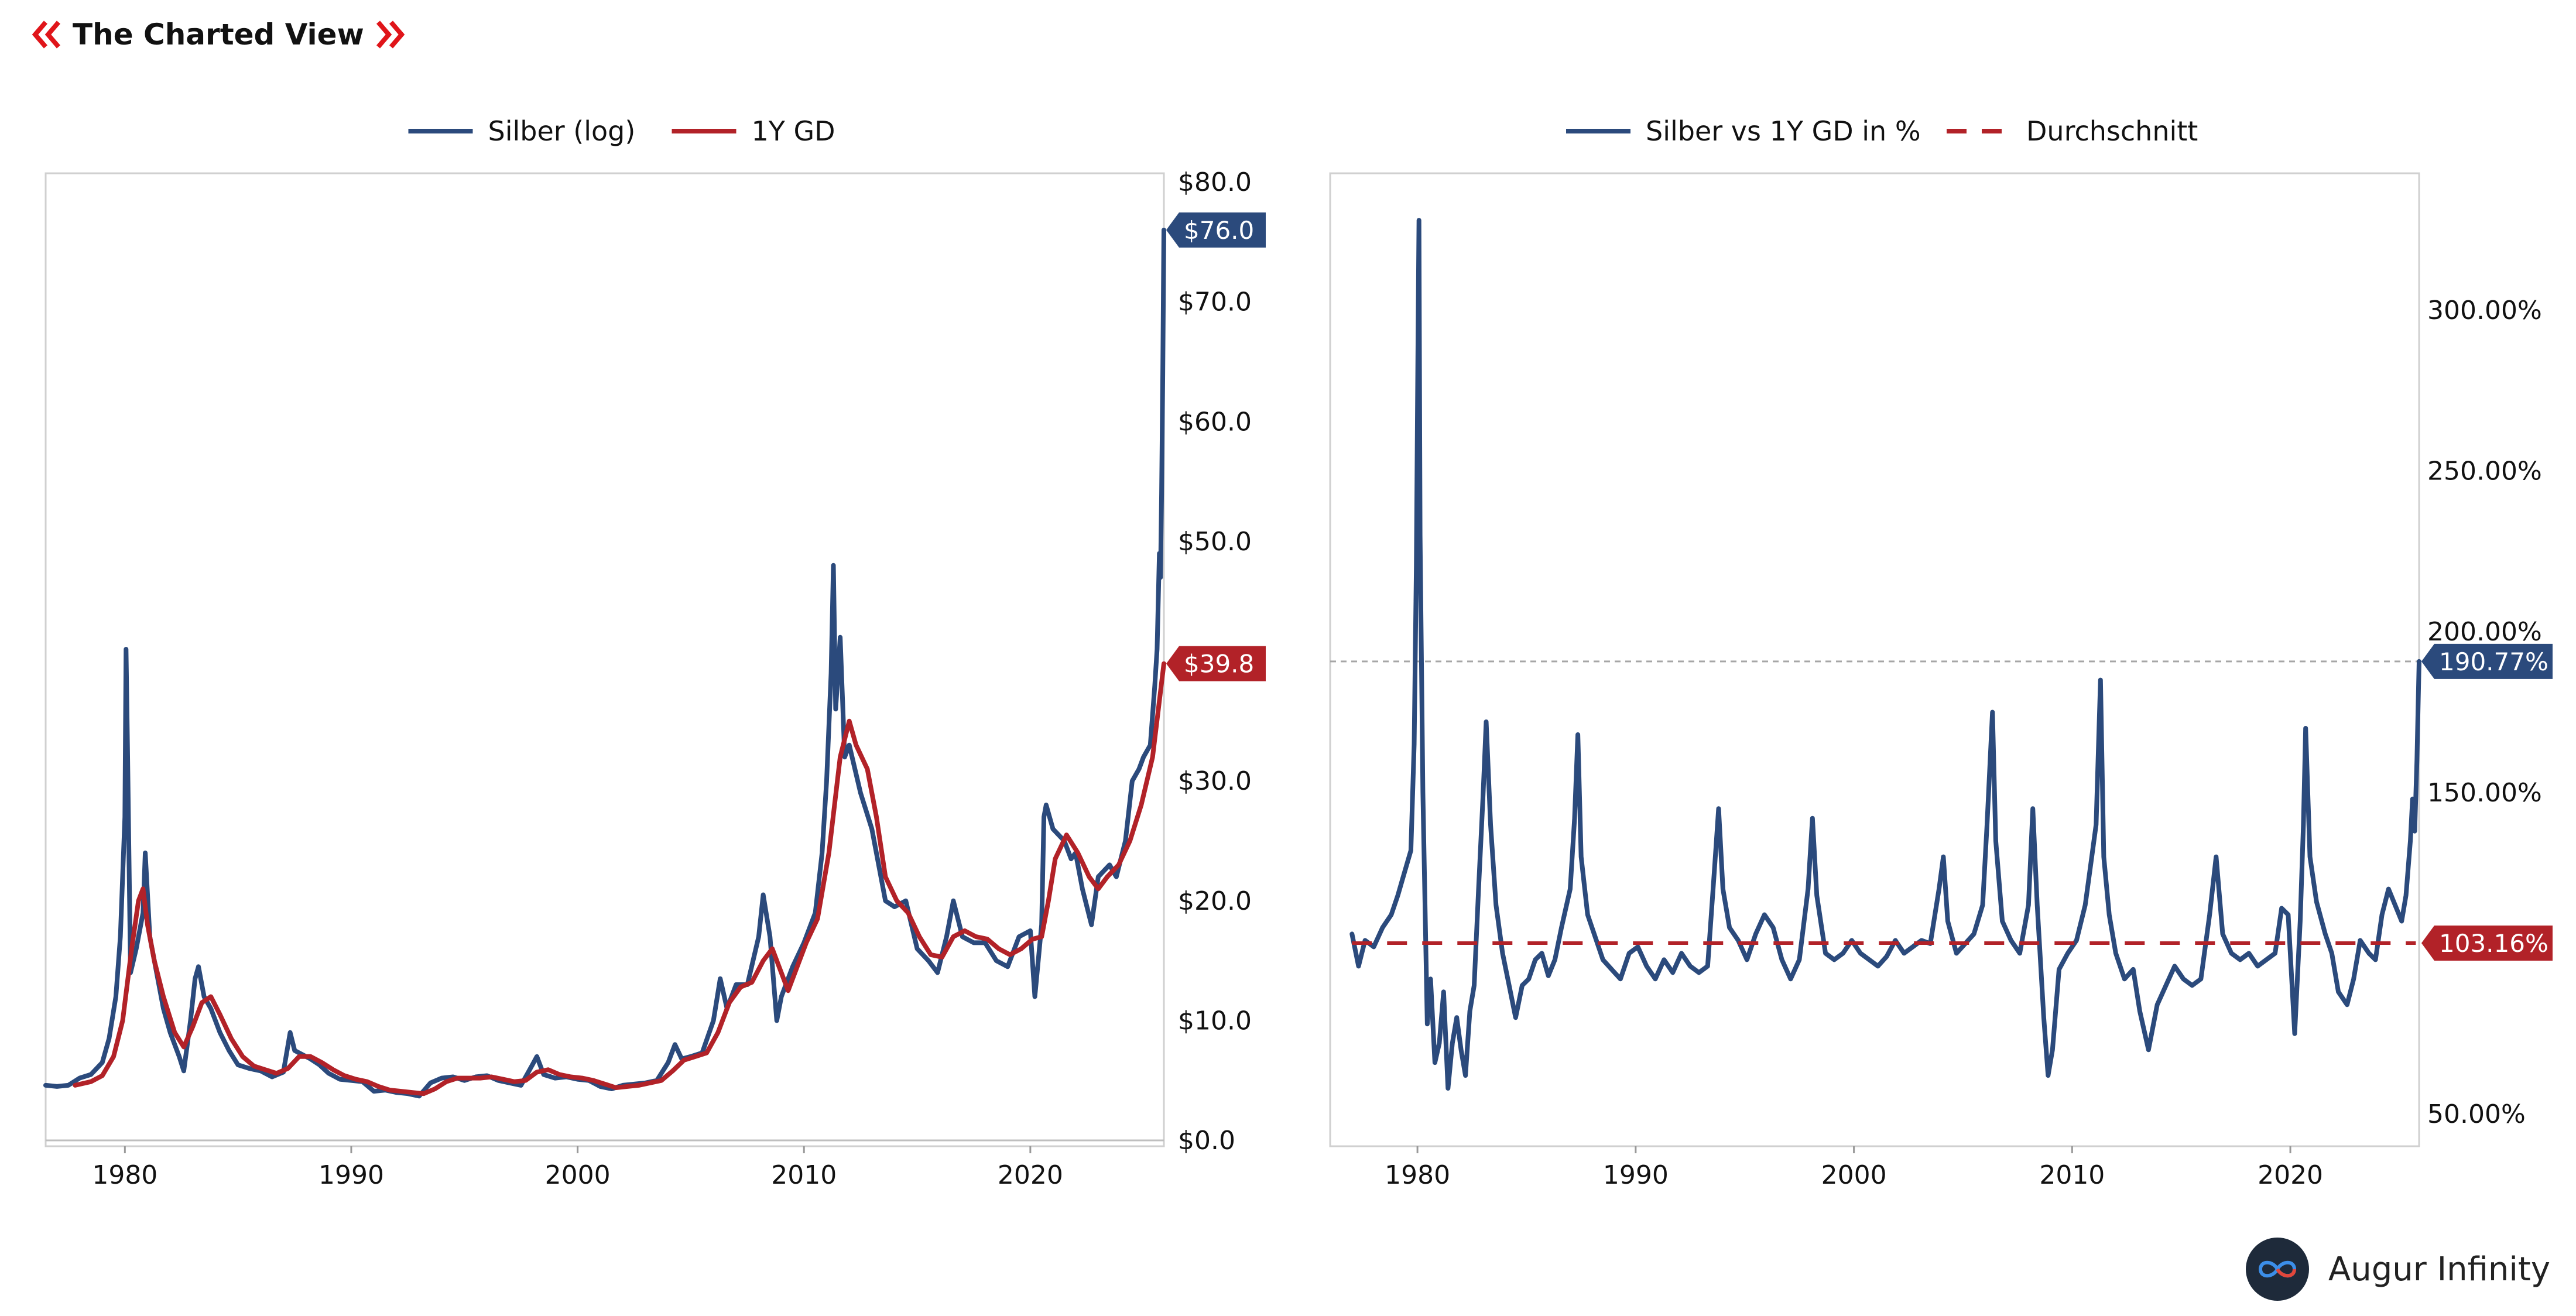 This screenshot has width=2576, height=1316. I want to click on chart-2-y-tick-label: 50.00%, so click(2476, 1114).